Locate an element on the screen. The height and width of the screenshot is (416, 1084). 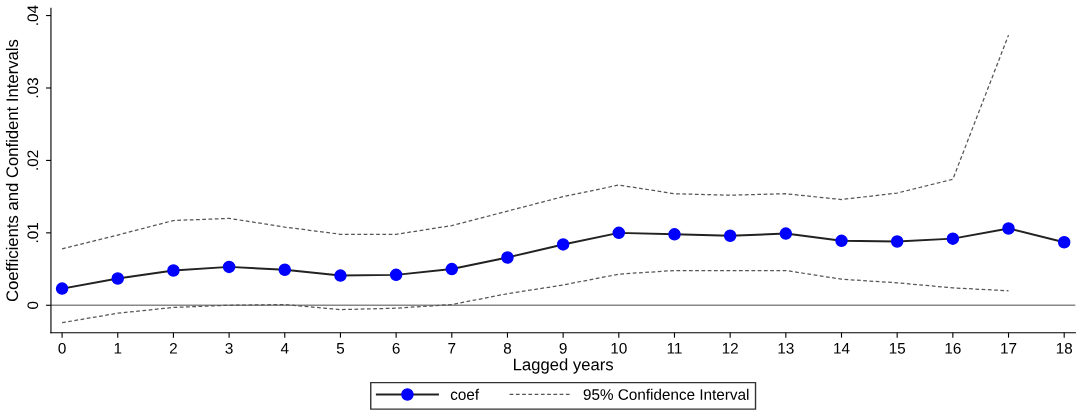
x-tick-label: 1 is located at coordinates (118, 348).